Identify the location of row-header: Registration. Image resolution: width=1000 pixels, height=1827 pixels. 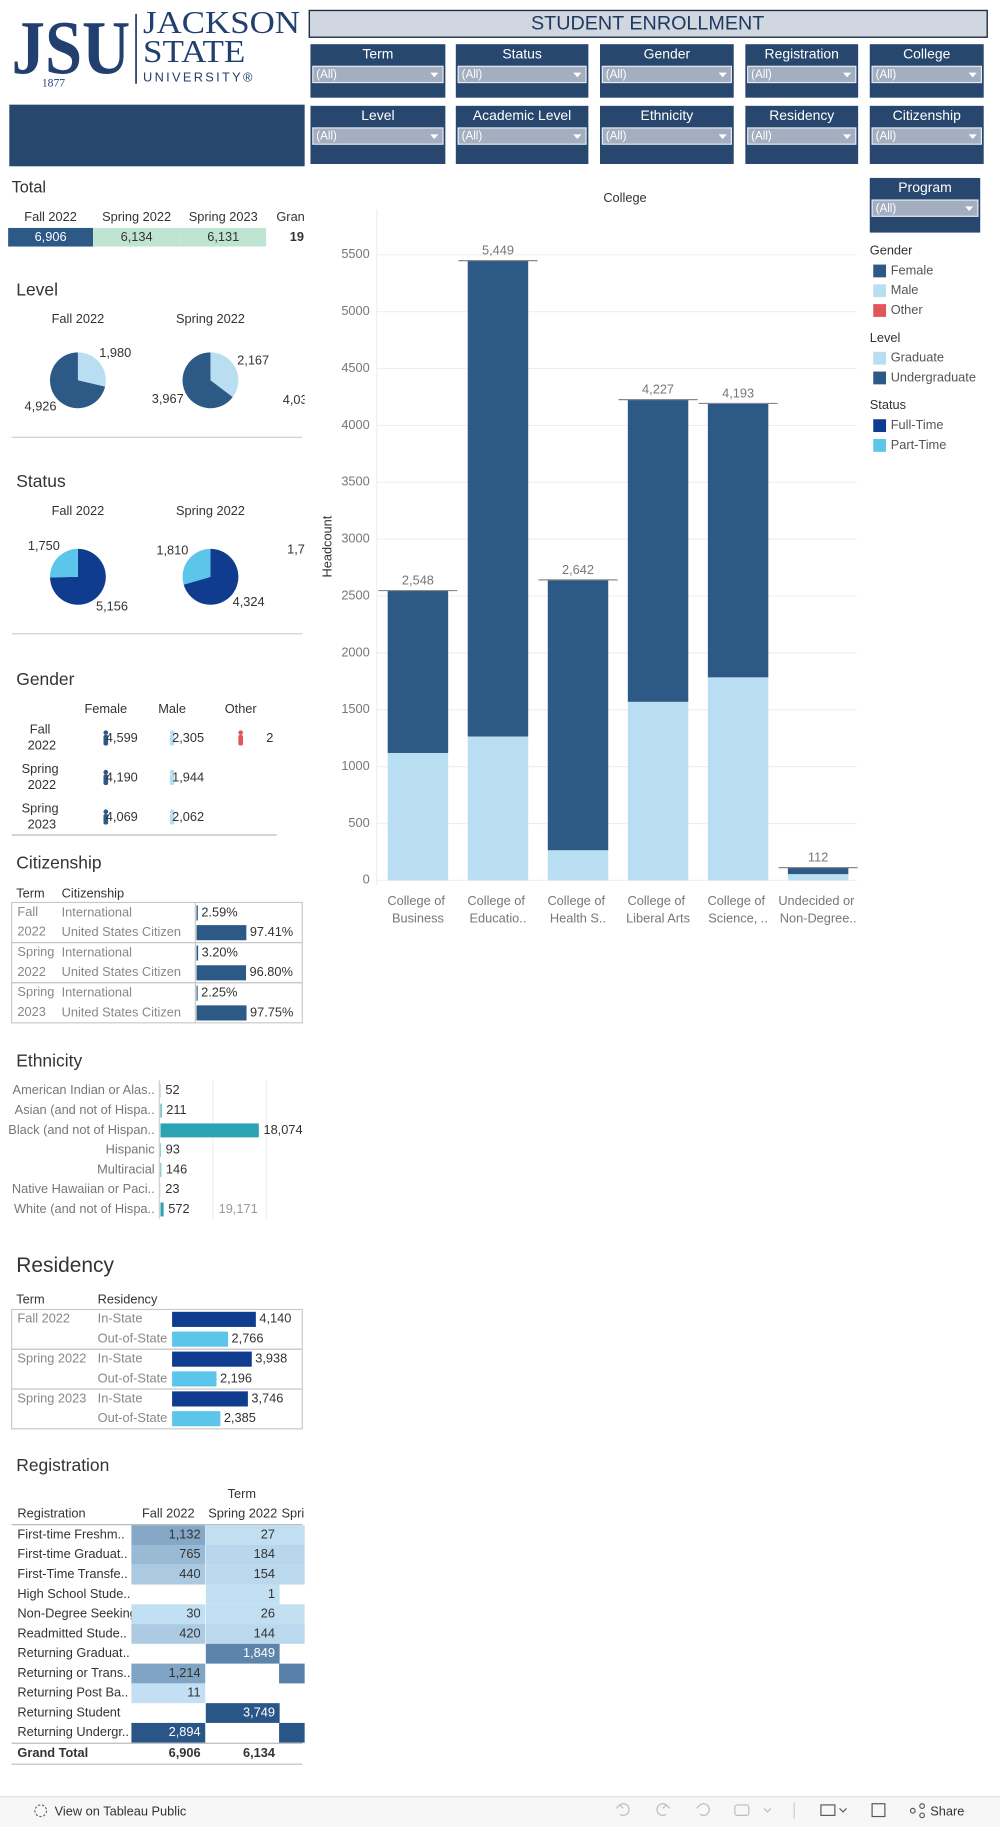
(51, 1513).